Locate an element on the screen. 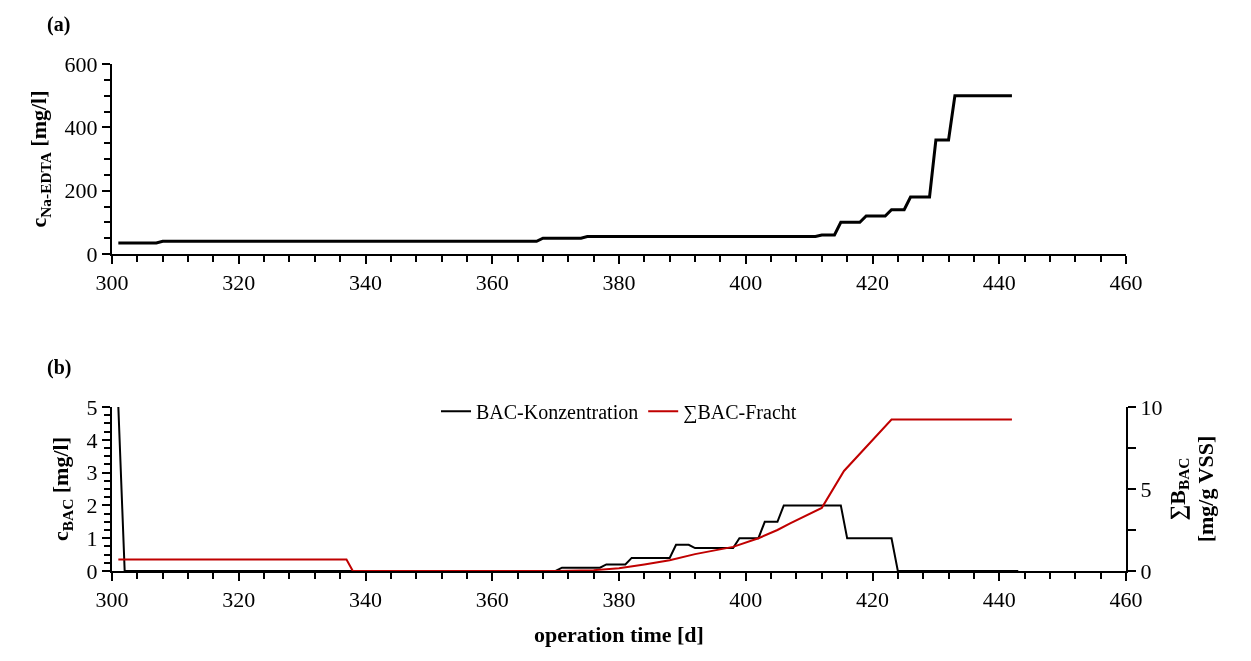 This screenshot has width=1251, height=661. y-tick-label: 5 is located at coordinates (92, 407).